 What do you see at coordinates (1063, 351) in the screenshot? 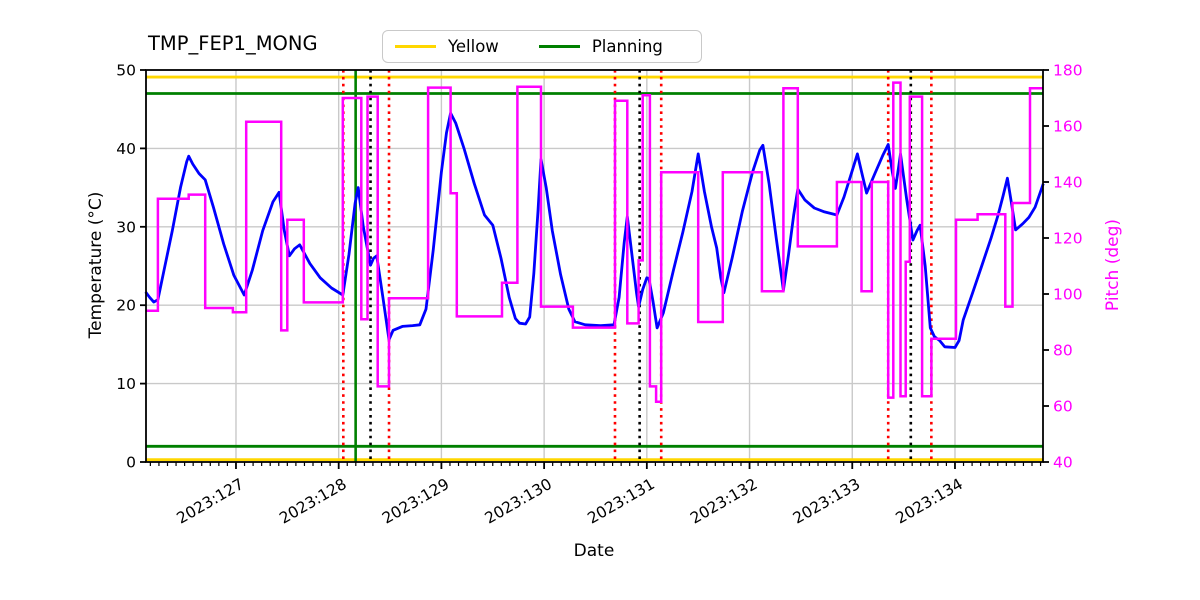
I see `y-right-tick-label: 80` at bounding box center [1063, 351].